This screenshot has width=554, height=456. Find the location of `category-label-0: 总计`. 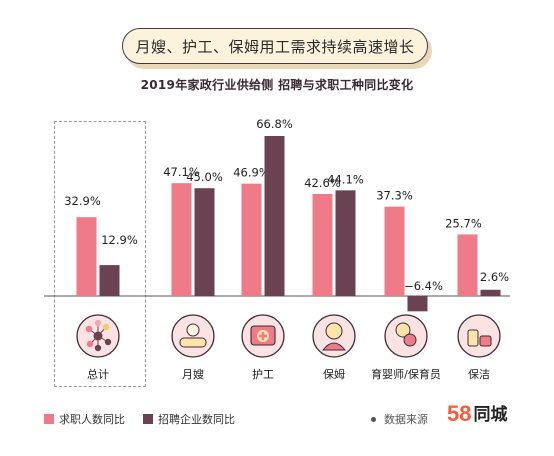

category-label-0: 总计 is located at coordinates (98, 374).